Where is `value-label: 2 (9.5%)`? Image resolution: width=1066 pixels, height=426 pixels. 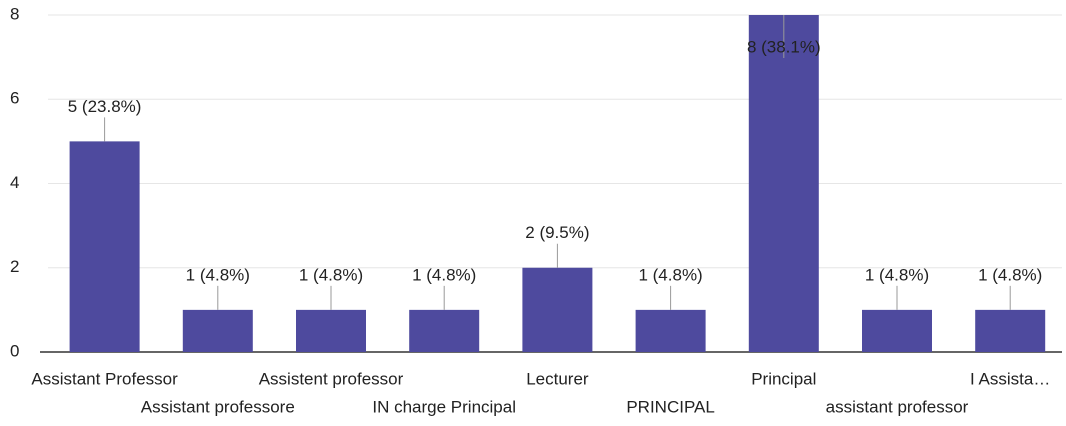
value-label: 2 (9.5%) is located at coordinates (557, 232).